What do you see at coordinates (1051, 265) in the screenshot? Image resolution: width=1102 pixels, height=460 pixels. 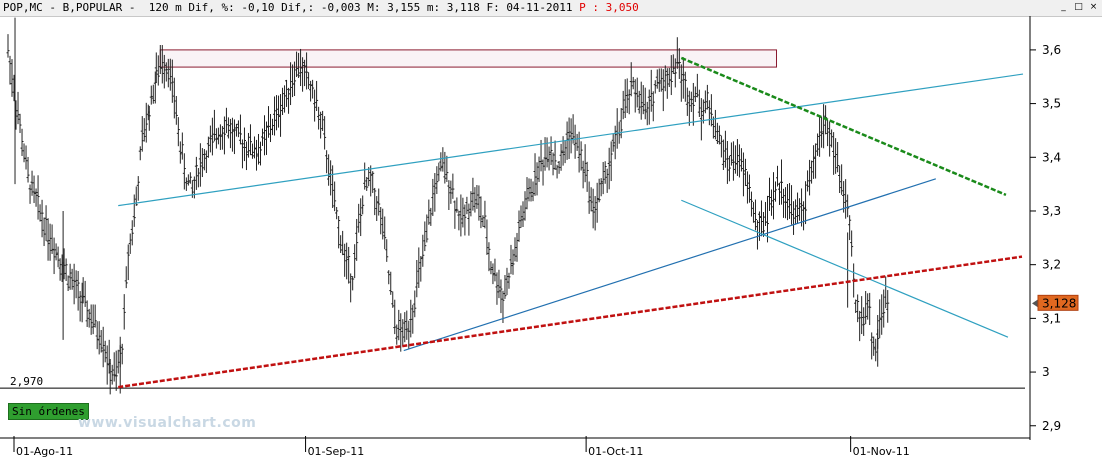 I see `y-tick-label: 3,2` at bounding box center [1051, 265].